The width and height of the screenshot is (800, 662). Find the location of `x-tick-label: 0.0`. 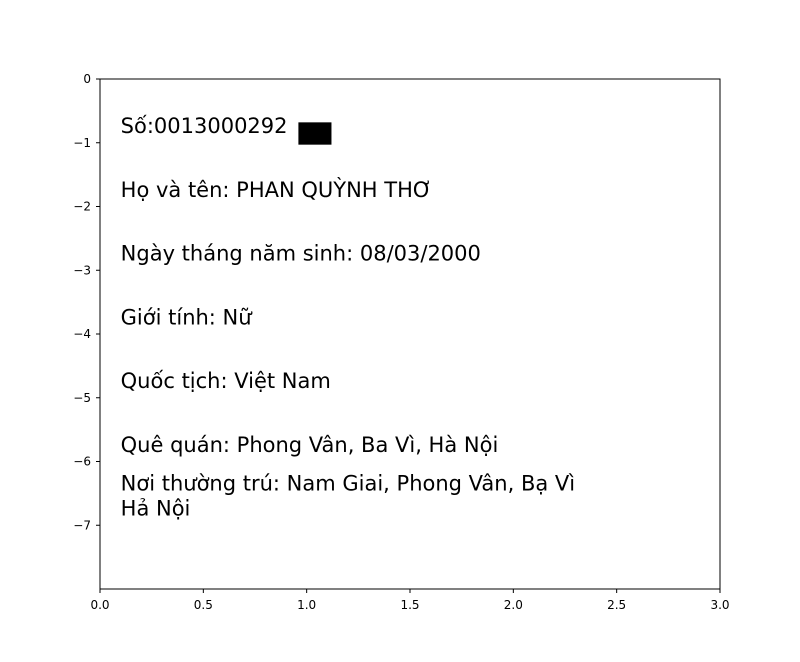

x-tick-label: 0.0 is located at coordinates (99, 605).